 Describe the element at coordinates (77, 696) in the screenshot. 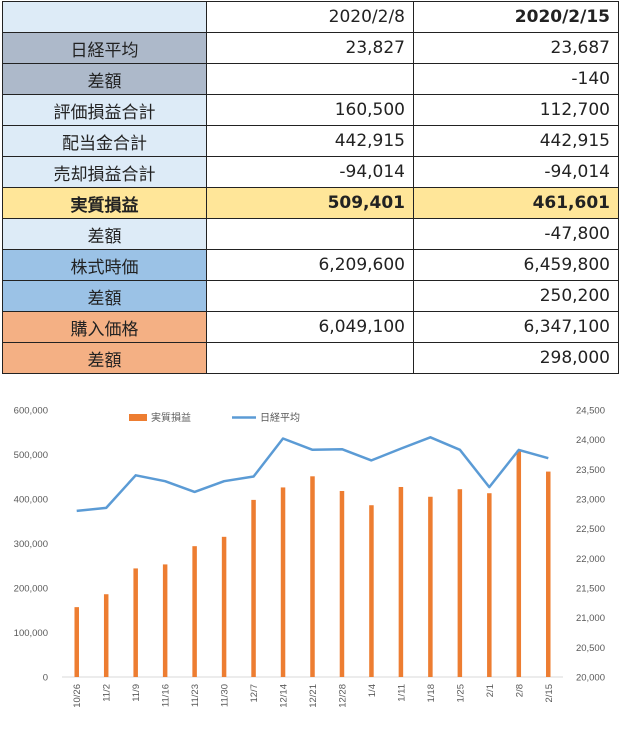

I see `x-tick-label: 10/26` at that location.